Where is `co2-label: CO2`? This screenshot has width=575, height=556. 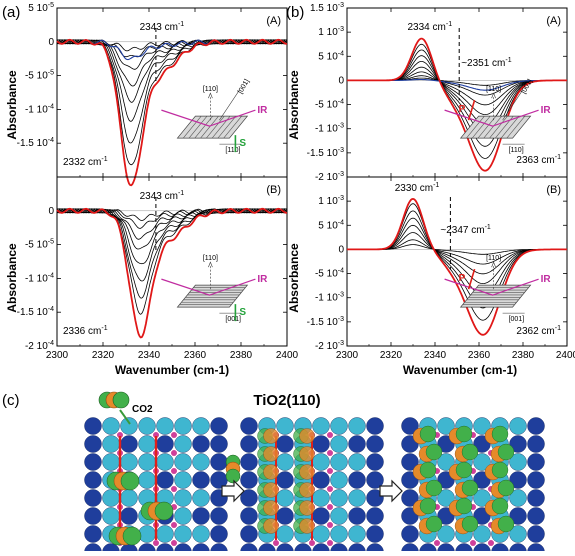 co2-label: CO2 is located at coordinates (142, 409).